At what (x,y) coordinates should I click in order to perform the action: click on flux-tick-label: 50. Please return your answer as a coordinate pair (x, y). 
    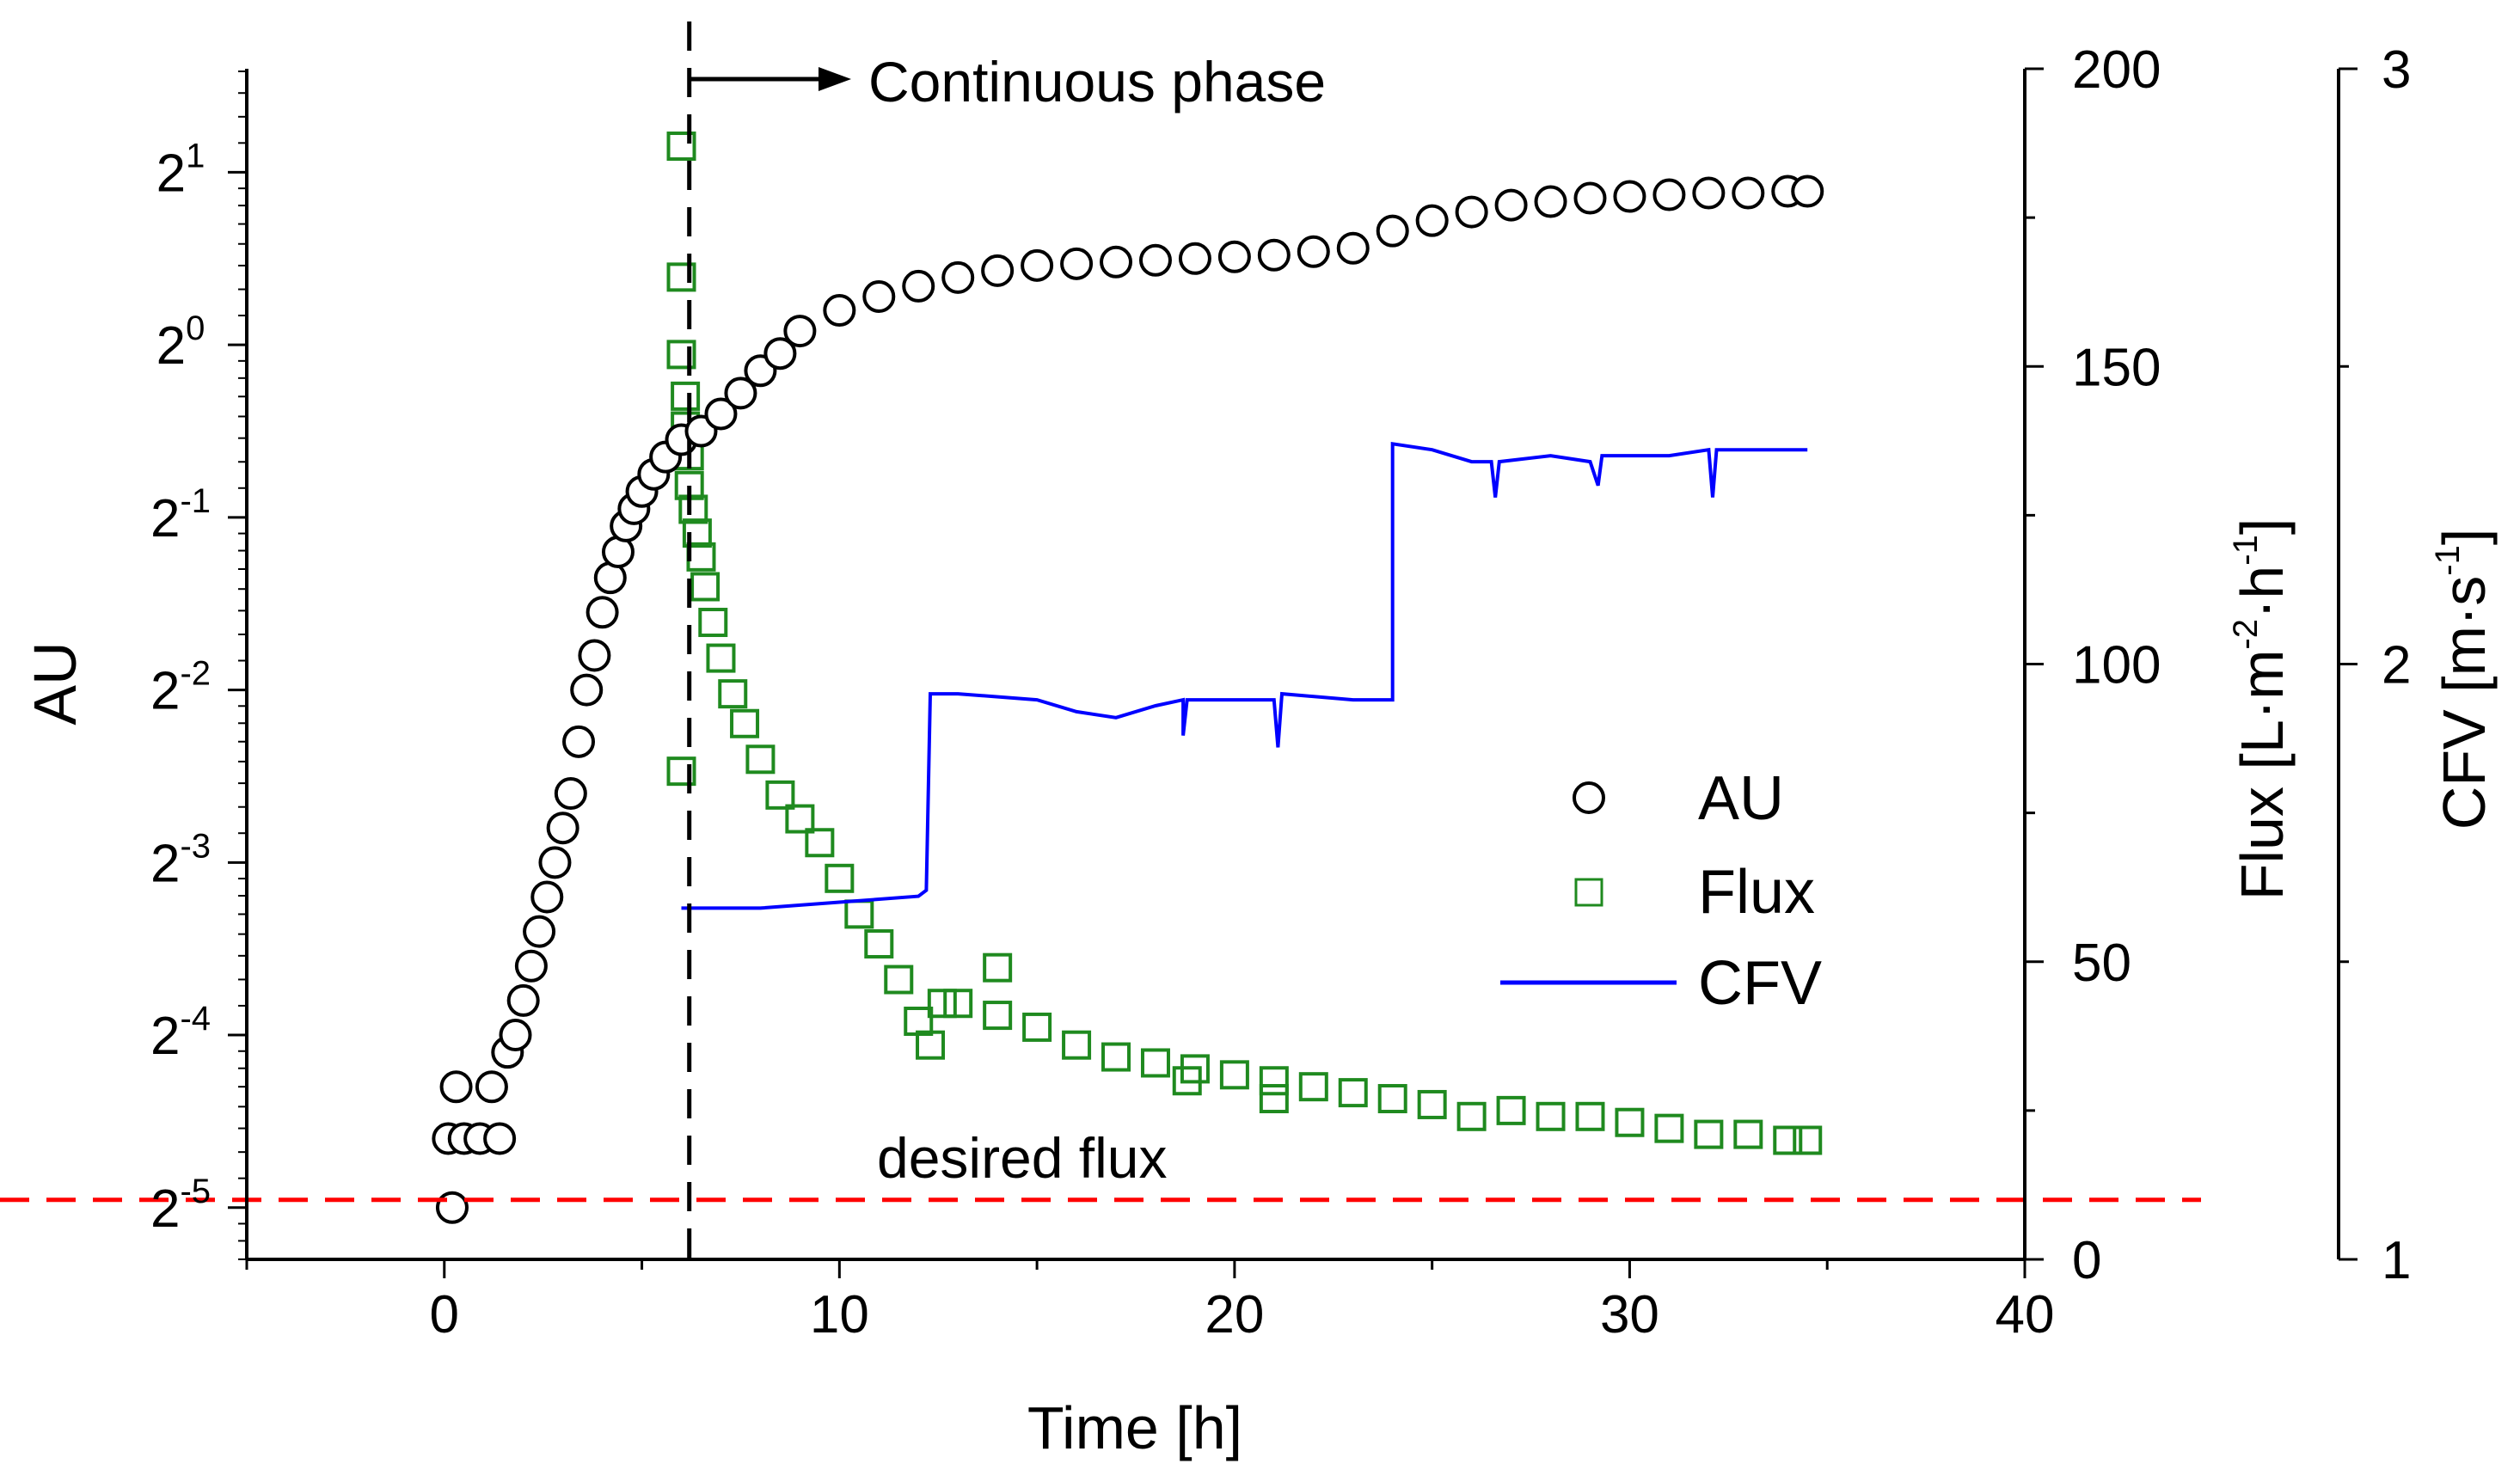
    Looking at the image, I should click on (2101, 963).